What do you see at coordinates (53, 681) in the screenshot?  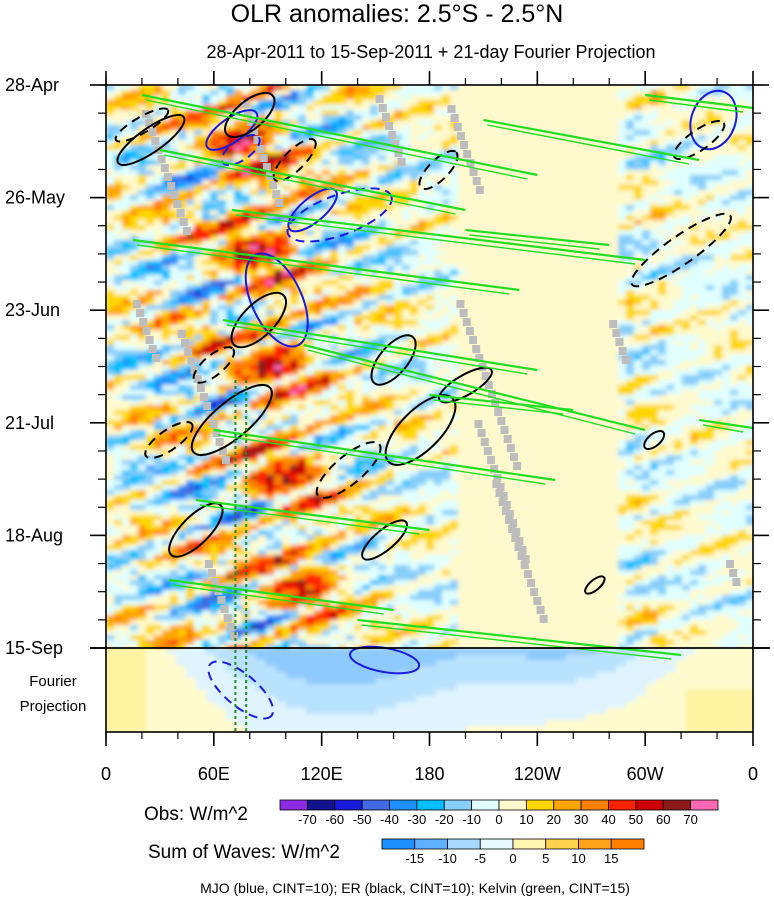 I see `projection-label-line1: Fourier` at bounding box center [53, 681].